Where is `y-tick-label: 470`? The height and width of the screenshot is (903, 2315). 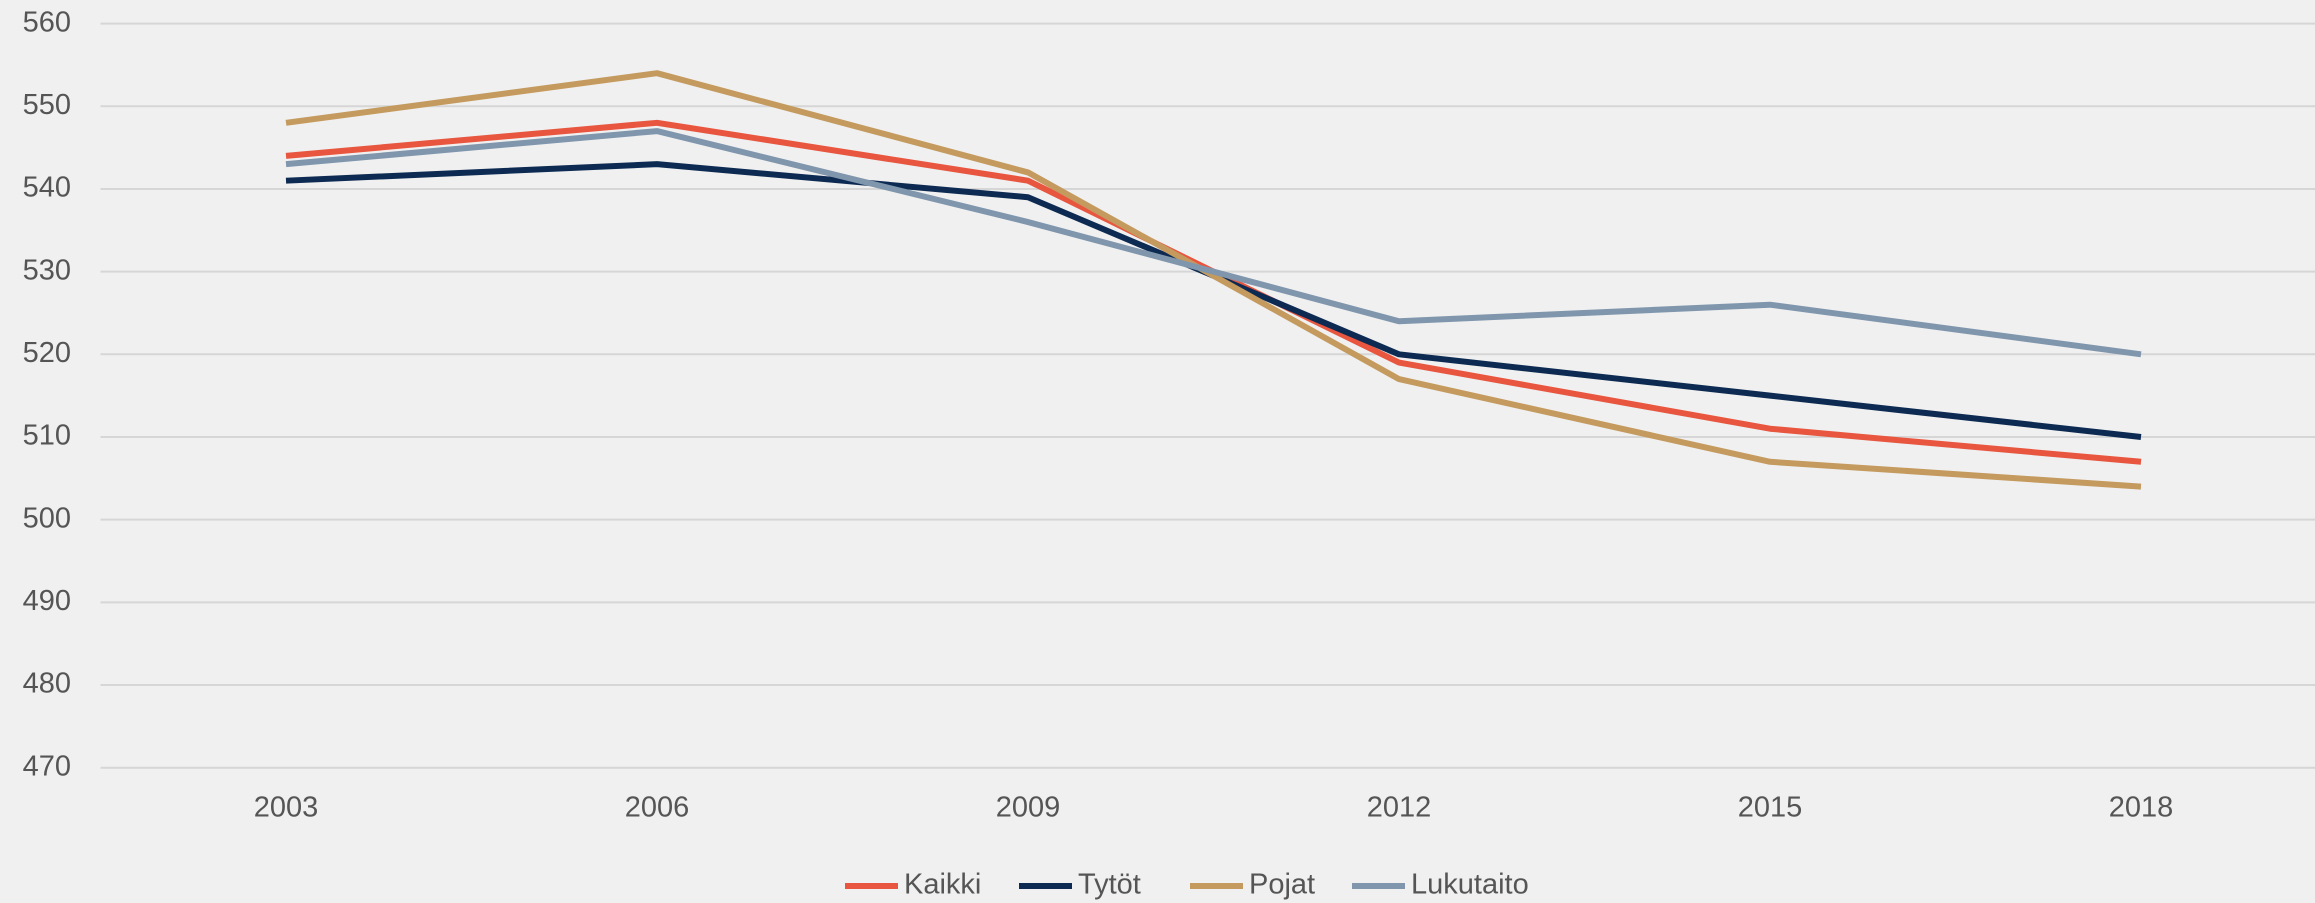 y-tick-label: 470 is located at coordinates (47, 766).